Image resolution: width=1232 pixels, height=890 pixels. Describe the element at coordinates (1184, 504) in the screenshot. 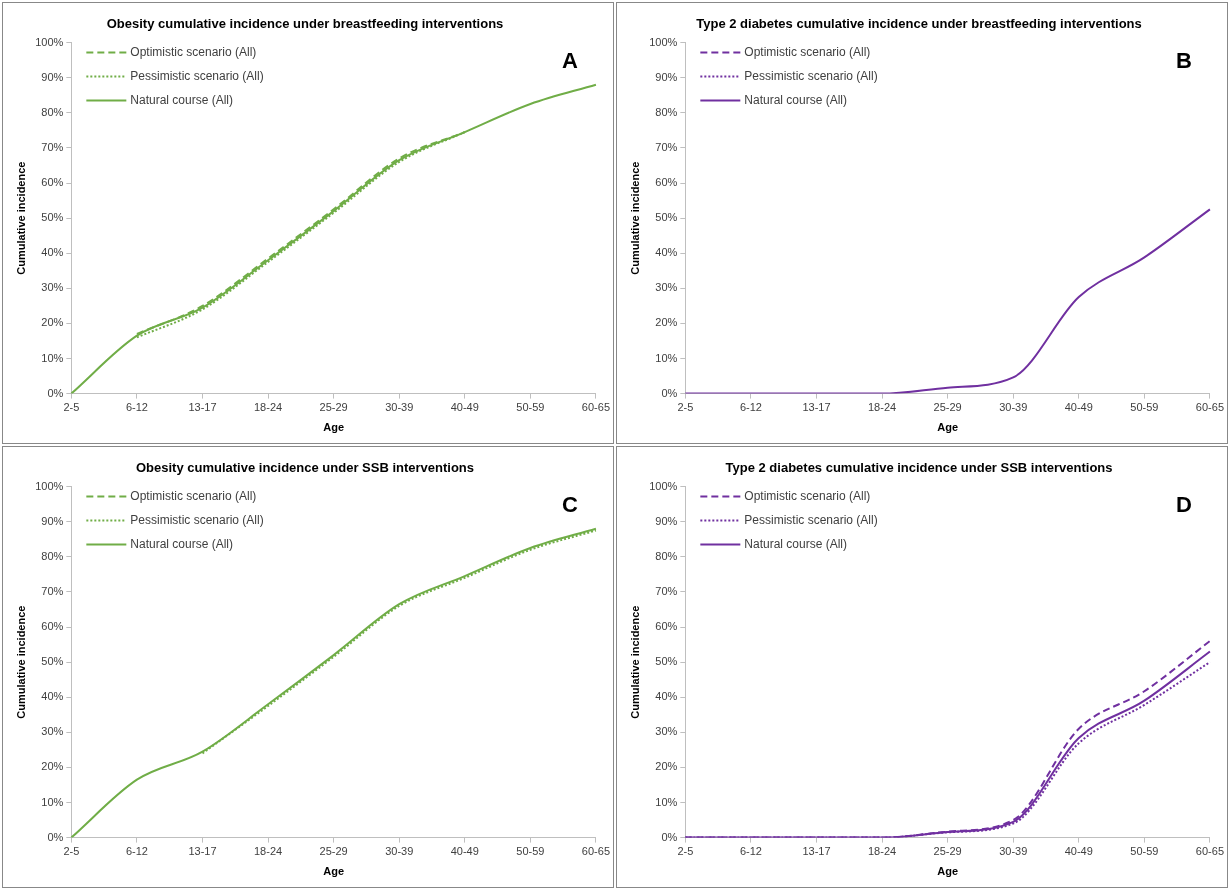

I see `annotation: D` at that location.